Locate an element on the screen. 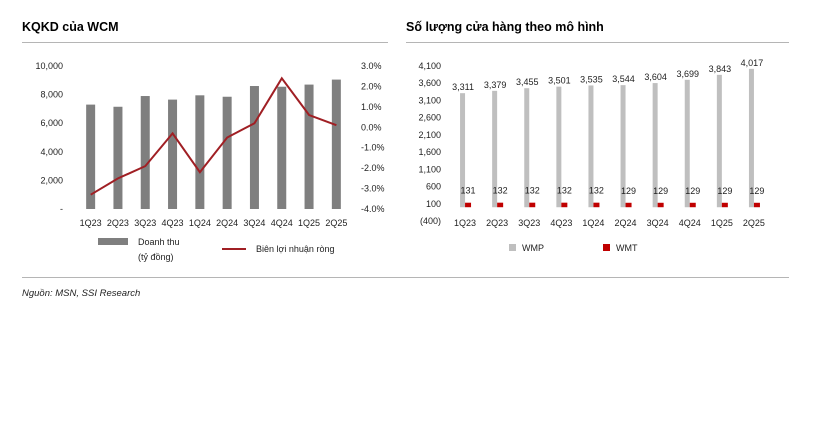  right-chart-axis-tick-label: 4,100 is located at coordinates (429, 66).